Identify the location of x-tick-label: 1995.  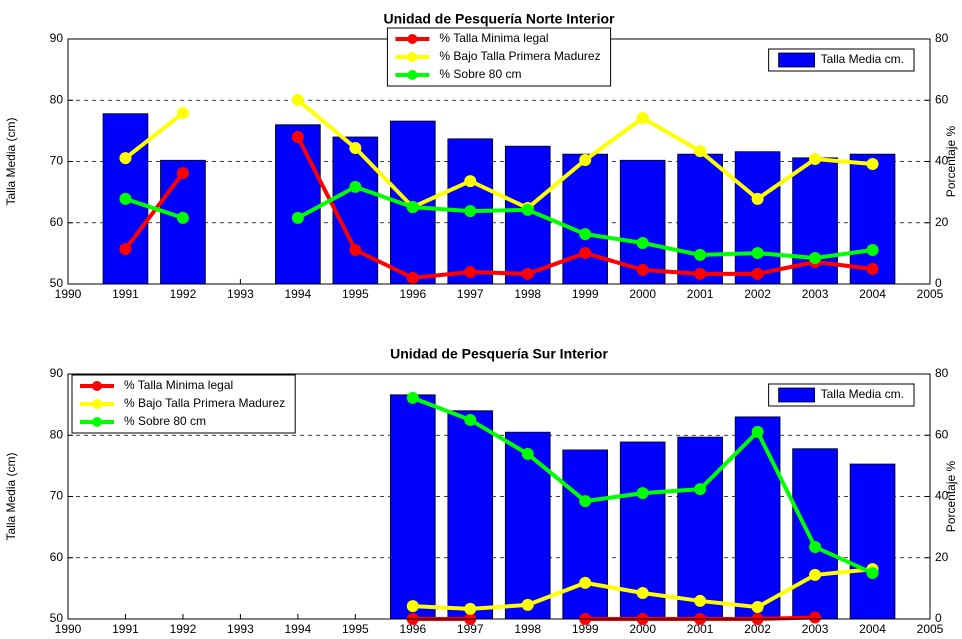
(355, 629).